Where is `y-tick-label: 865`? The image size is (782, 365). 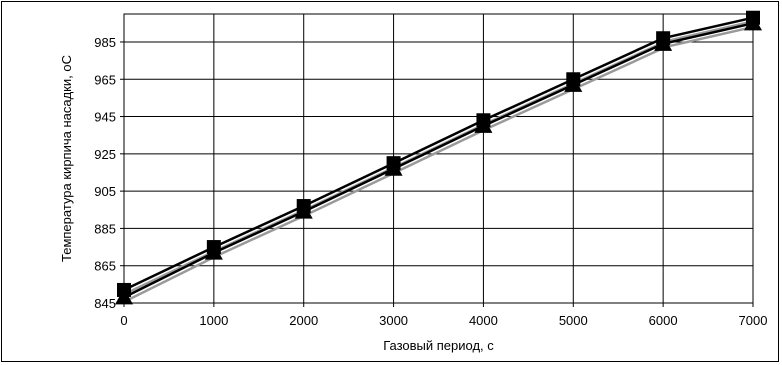
y-tick-label: 865 is located at coordinates (105, 266).